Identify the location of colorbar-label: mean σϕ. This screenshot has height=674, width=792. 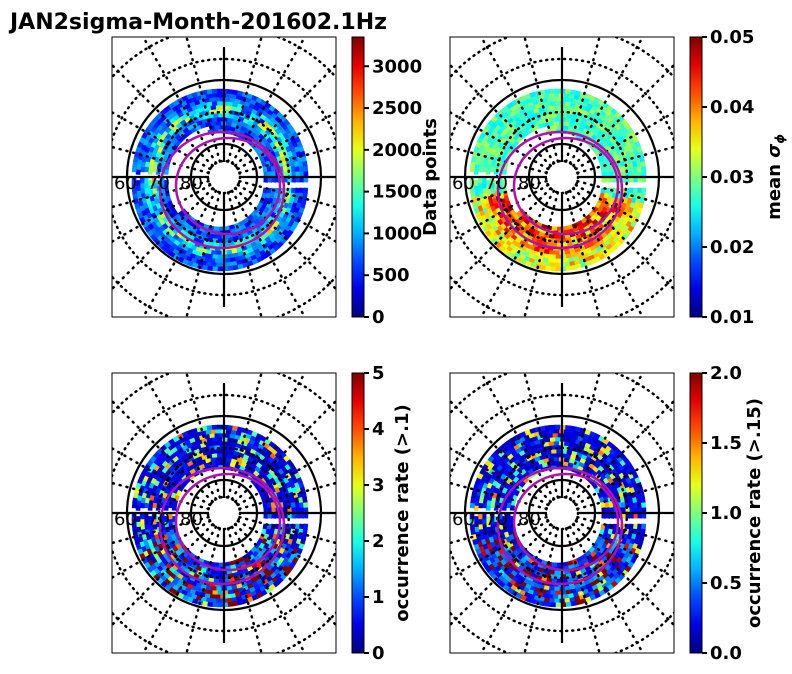
(775, 177).